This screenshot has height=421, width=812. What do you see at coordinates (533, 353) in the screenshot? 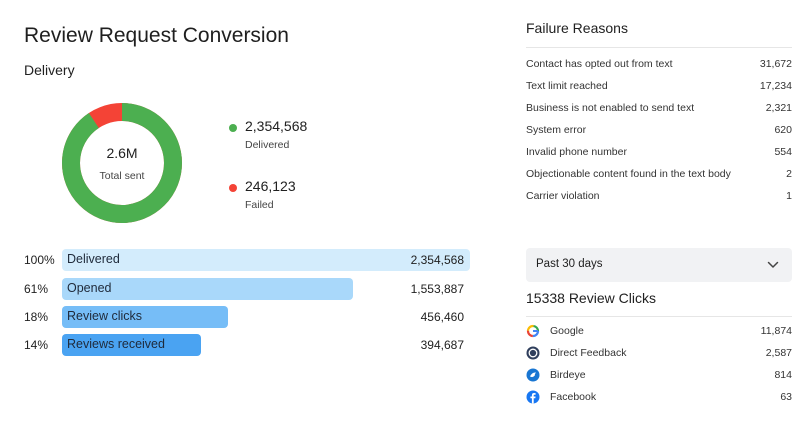
I see `direct-feedback-icon` at bounding box center [533, 353].